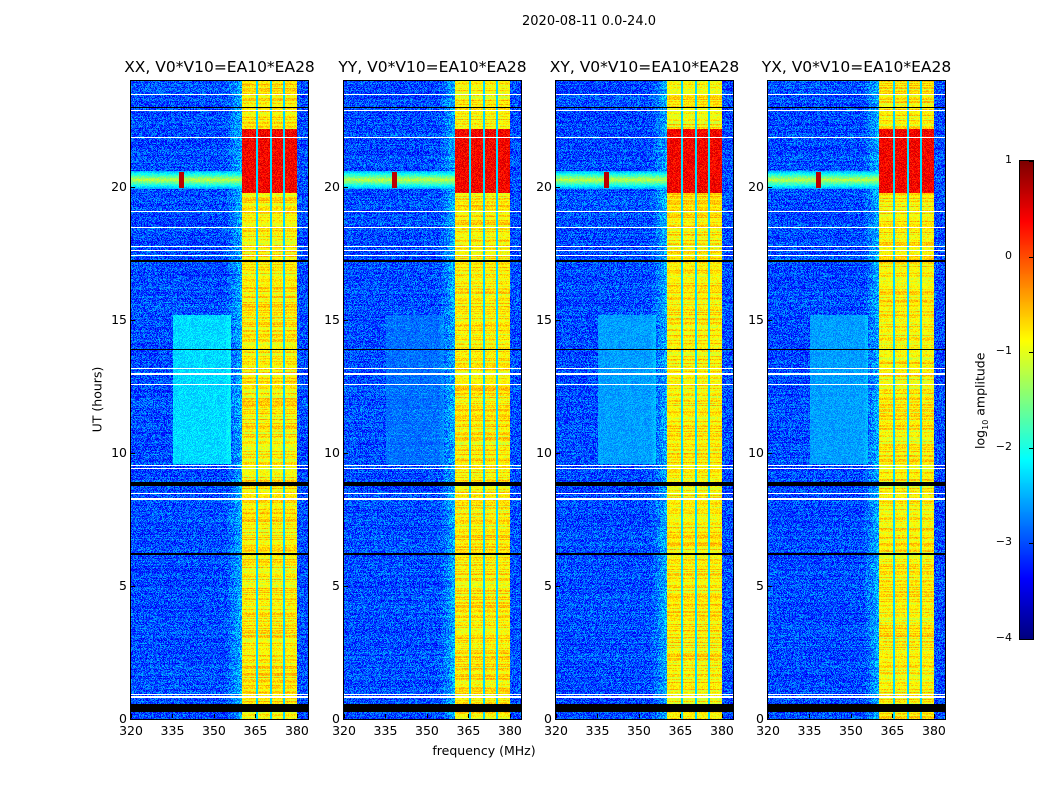  What do you see at coordinates (219, 67) in the screenshot?
I see `panel-title: XX, V0*V10=EA10*EA28` at bounding box center [219, 67].